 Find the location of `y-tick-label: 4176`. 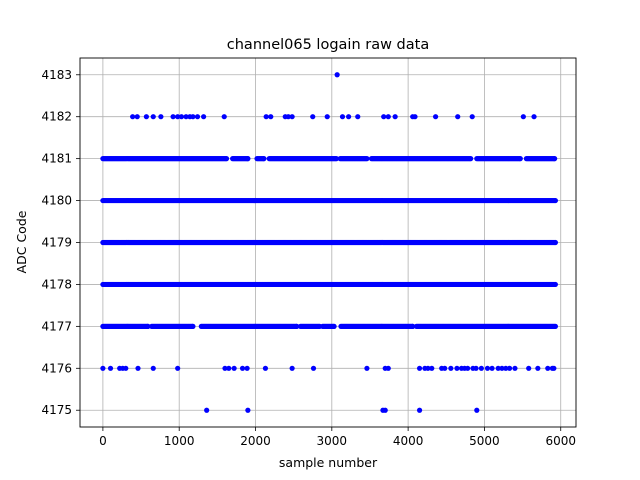

y-tick-label: 4176 is located at coordinates (56, 368).